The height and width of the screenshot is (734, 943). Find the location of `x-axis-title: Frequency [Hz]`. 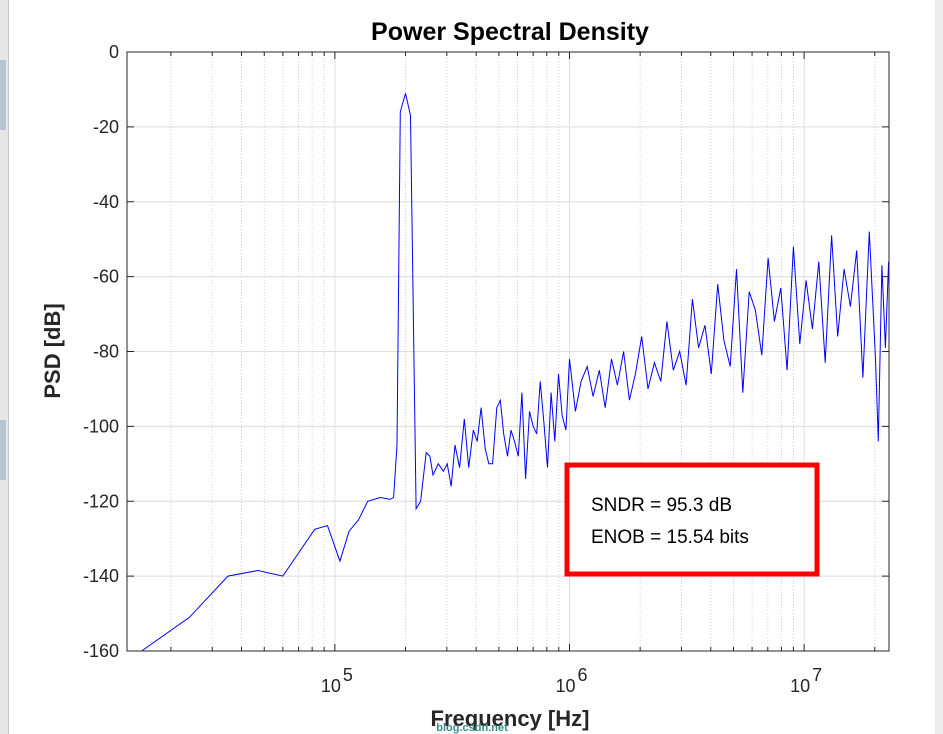

x-axis-title: Frequency [Hz] is located at coordinates (510, 718).